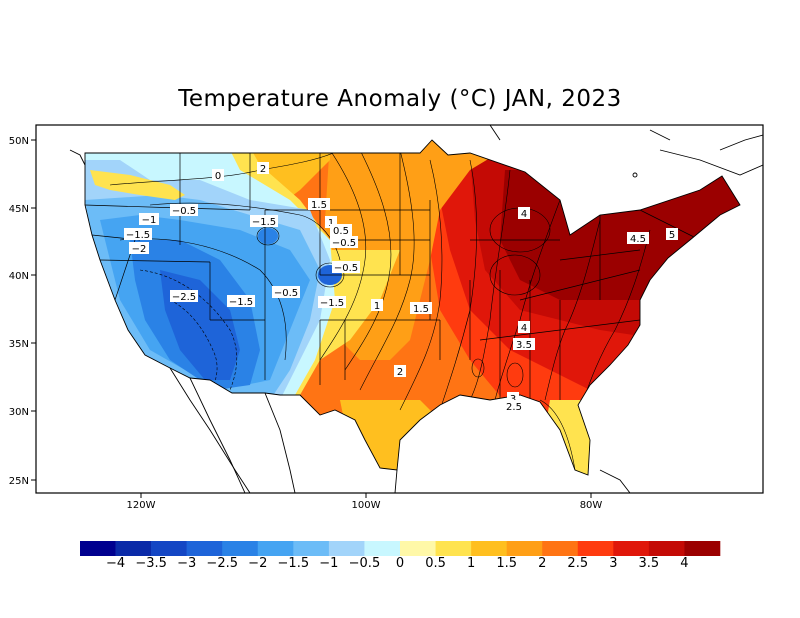 Image resolution: width=800 pixels, height=618 pixels. Describe the element at coordinates (366, 505) in the screenshot. I see `lon-tick-label: 100W` at that location.